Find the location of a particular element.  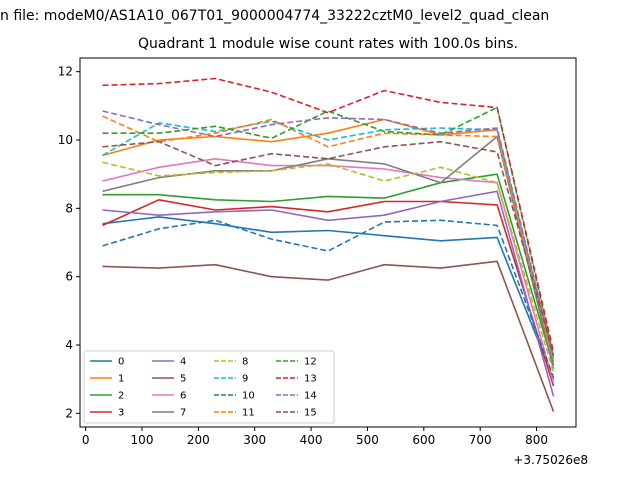

legend-label-3: 3 is located at coordinates (121, 413).